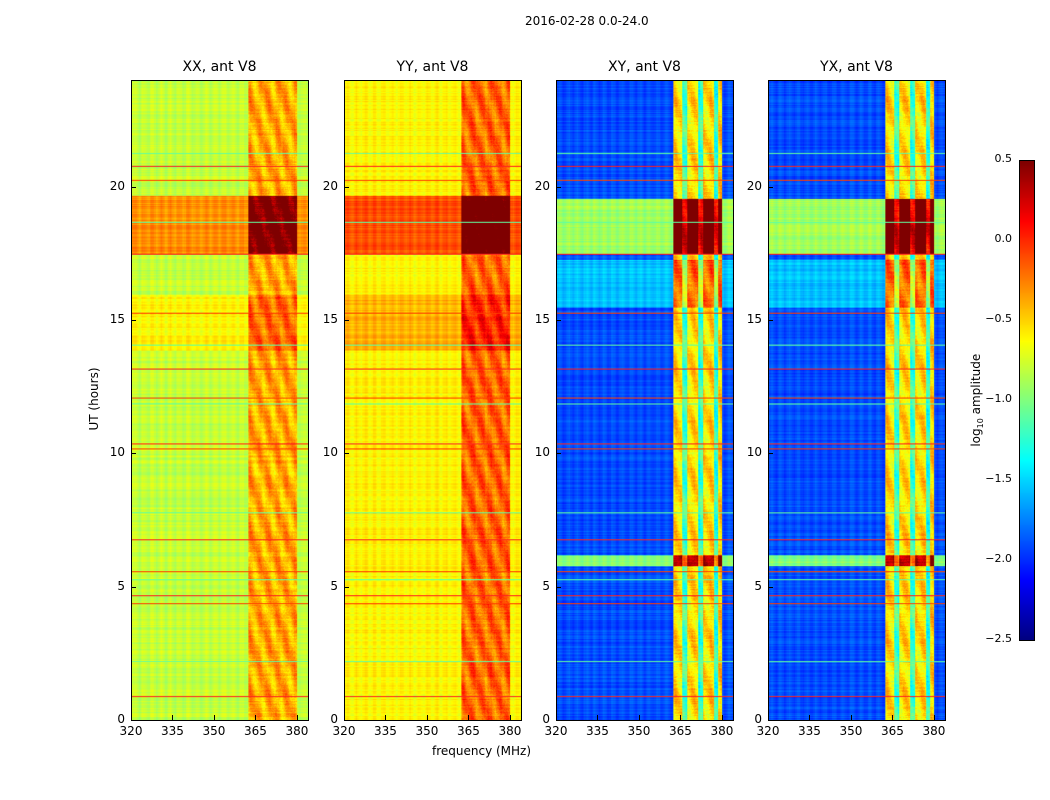 The height and width of the screenshot is (800, 1050). I want to click on colorbar-tick-label: 0.0, so click(1003, 238).